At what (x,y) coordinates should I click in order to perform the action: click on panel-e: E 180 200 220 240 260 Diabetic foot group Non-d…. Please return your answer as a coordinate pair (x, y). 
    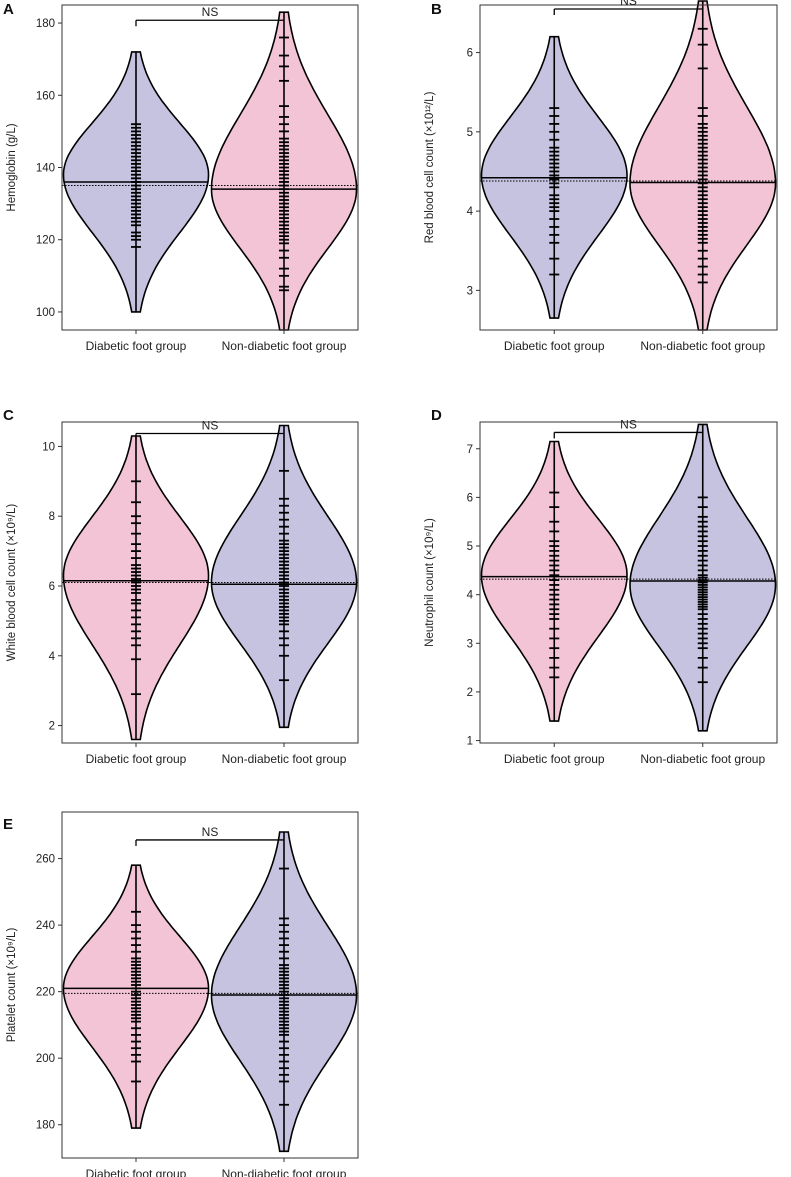
    Looking at the image, I should click on (181, 994).